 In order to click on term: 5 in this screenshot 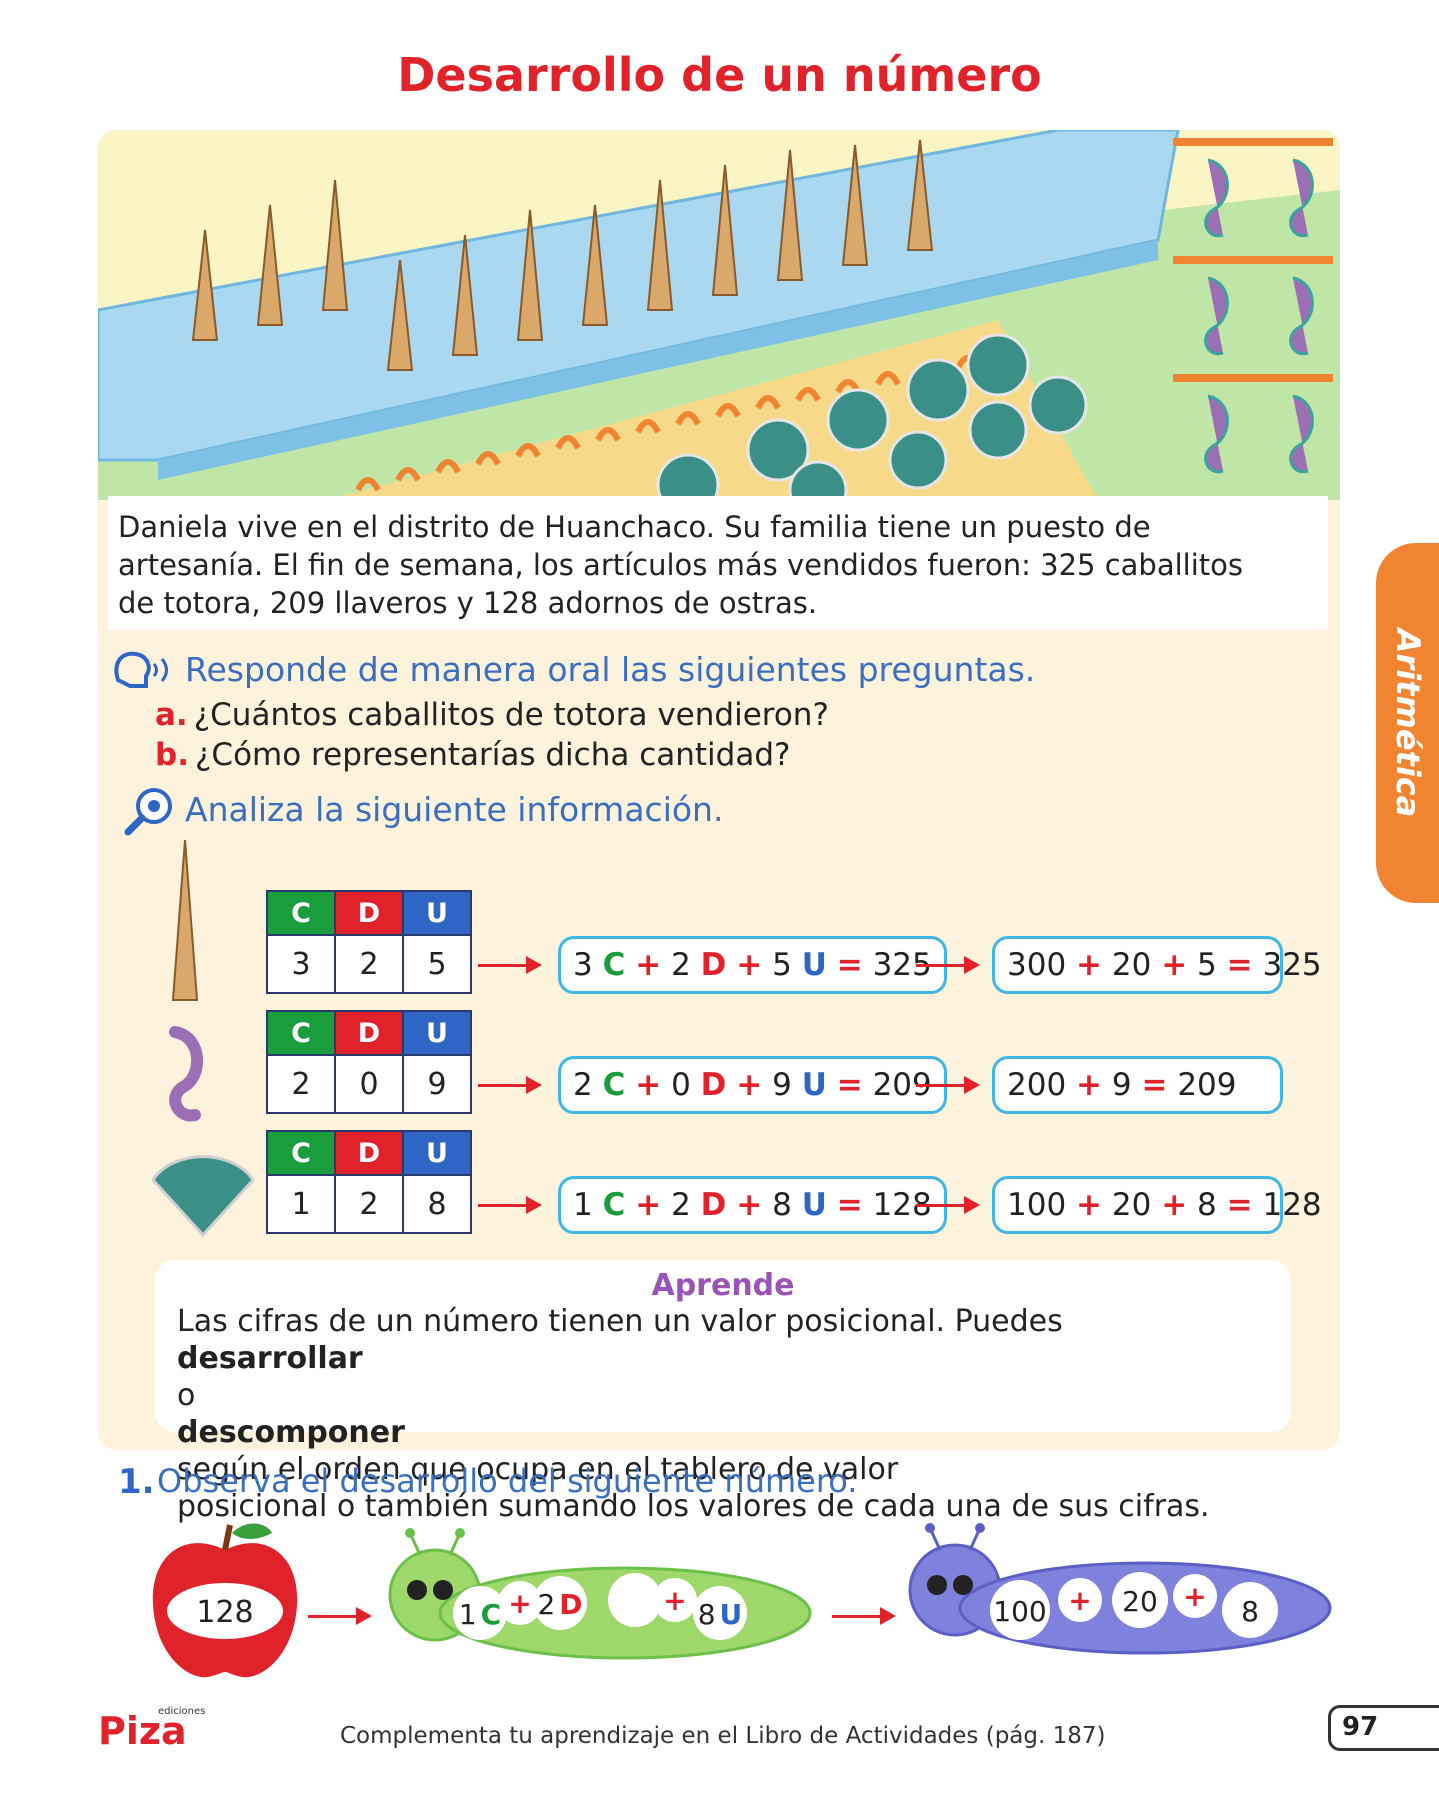, I will do `click(1207, 965)`.